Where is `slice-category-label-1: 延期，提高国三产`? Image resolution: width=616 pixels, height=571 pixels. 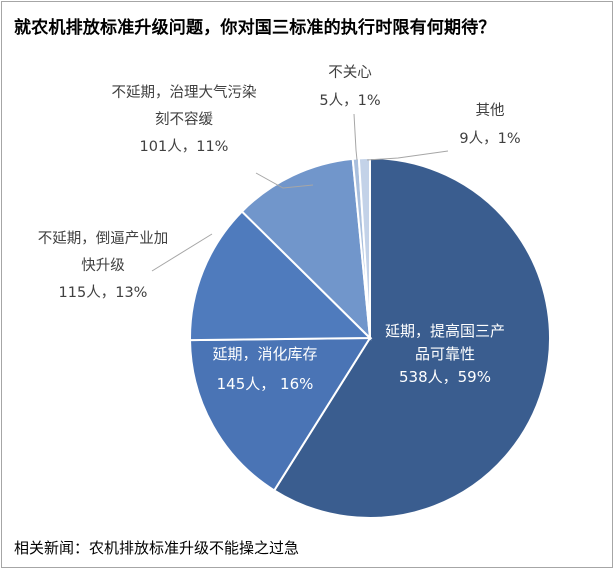
slice-category-label-1: 延期，提高国三产 is located at coordinates (445, 331).